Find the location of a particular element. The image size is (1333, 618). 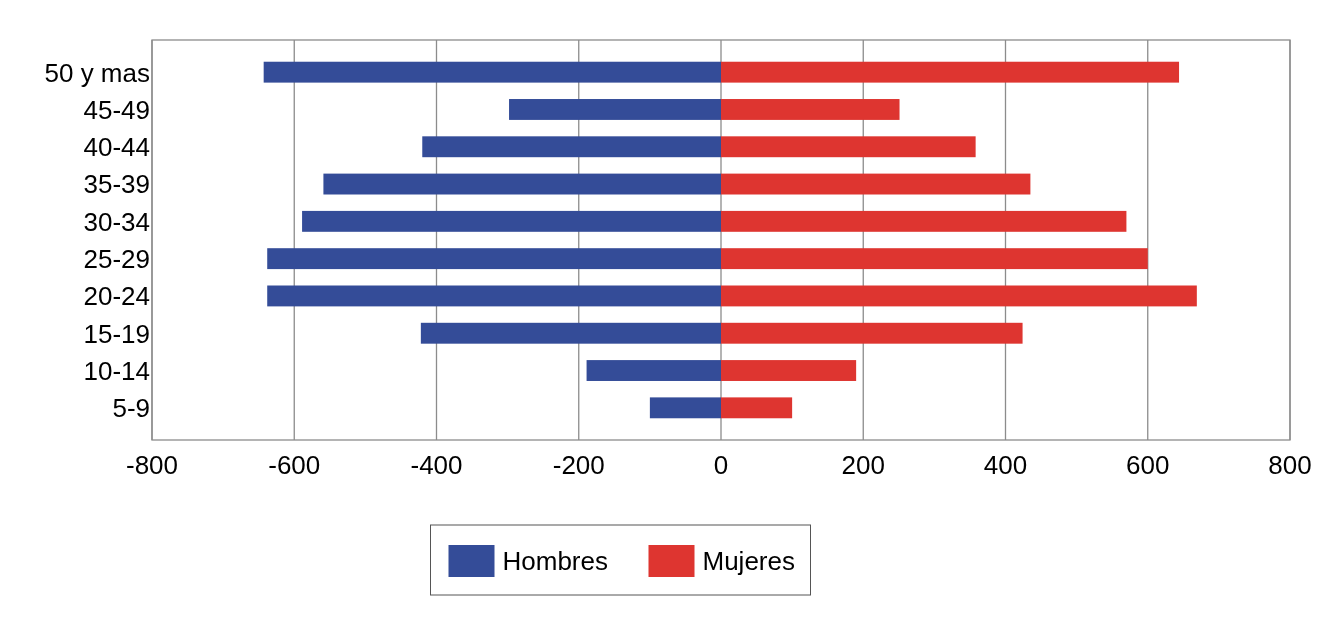

x-tick-label: -400 is located at coordinates (436, 465).